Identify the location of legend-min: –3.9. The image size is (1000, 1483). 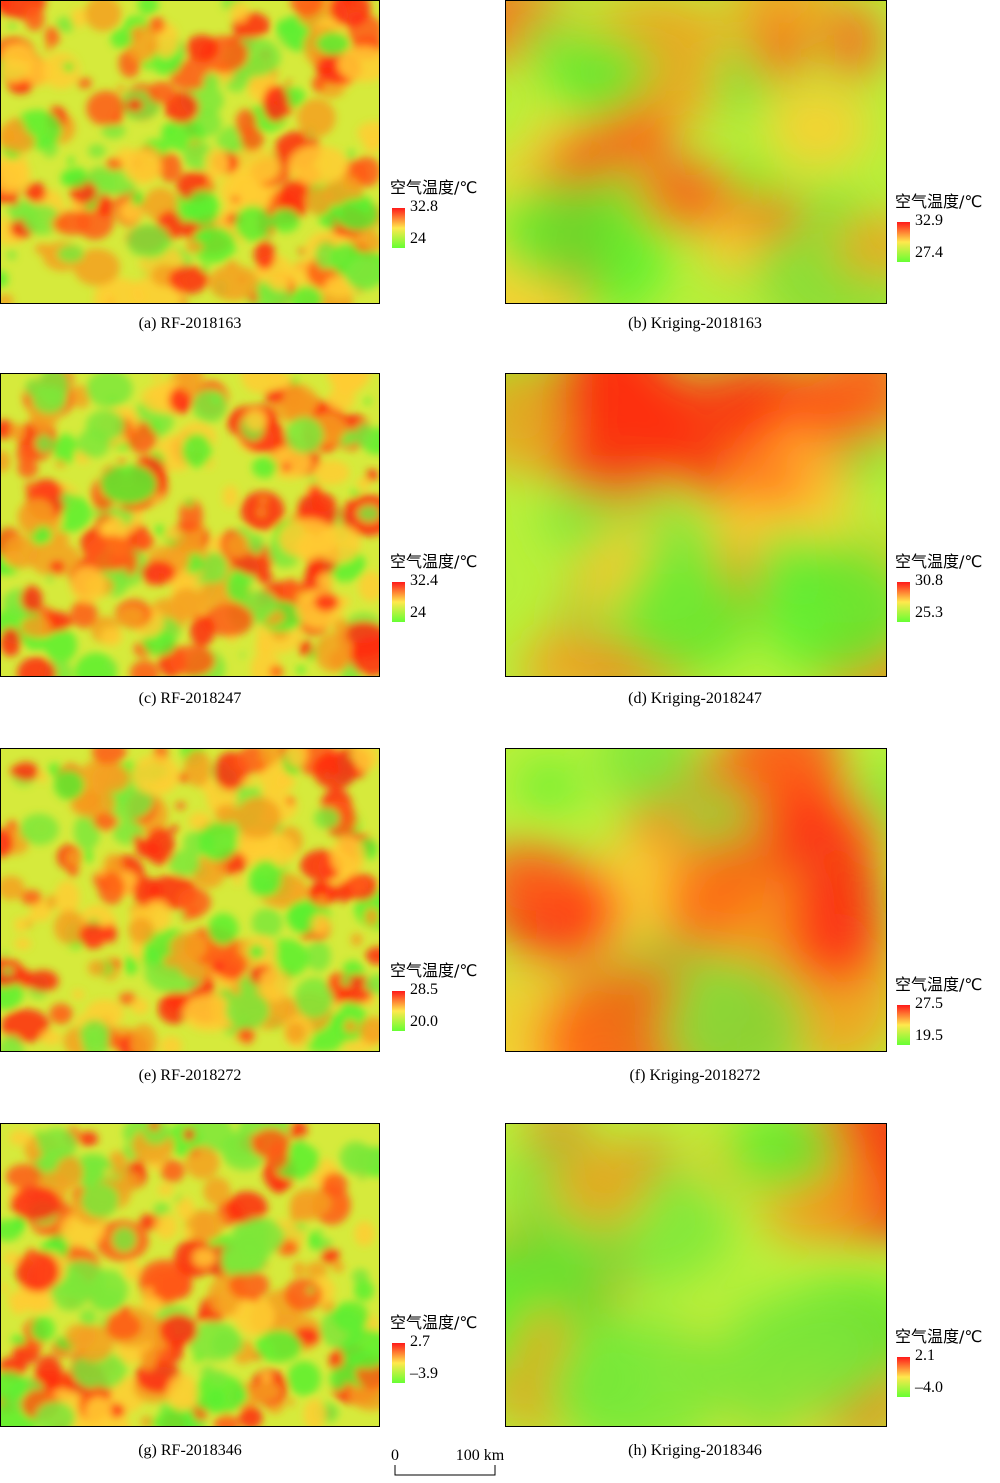
(424, 1373).